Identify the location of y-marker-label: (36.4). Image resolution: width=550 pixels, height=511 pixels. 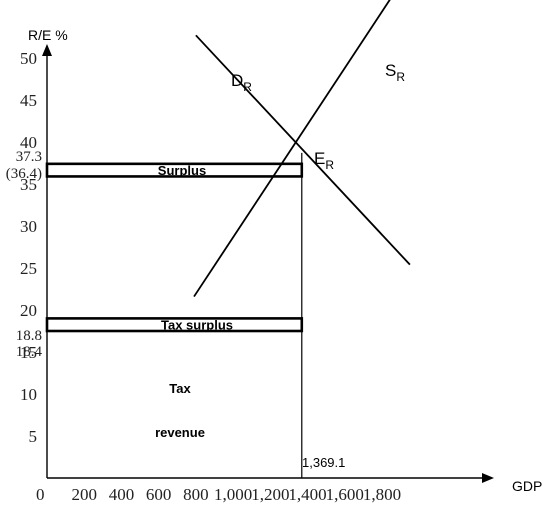
(24, 174).